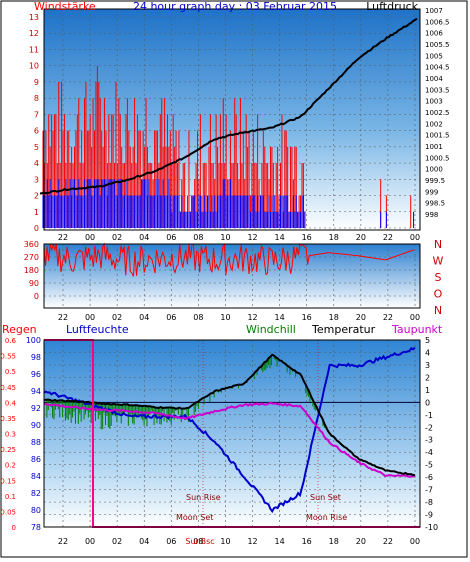 The height and width of the screenshot is (562, 470). I want to click on pressure-tick-label: 1003.5, so click(437, 90).